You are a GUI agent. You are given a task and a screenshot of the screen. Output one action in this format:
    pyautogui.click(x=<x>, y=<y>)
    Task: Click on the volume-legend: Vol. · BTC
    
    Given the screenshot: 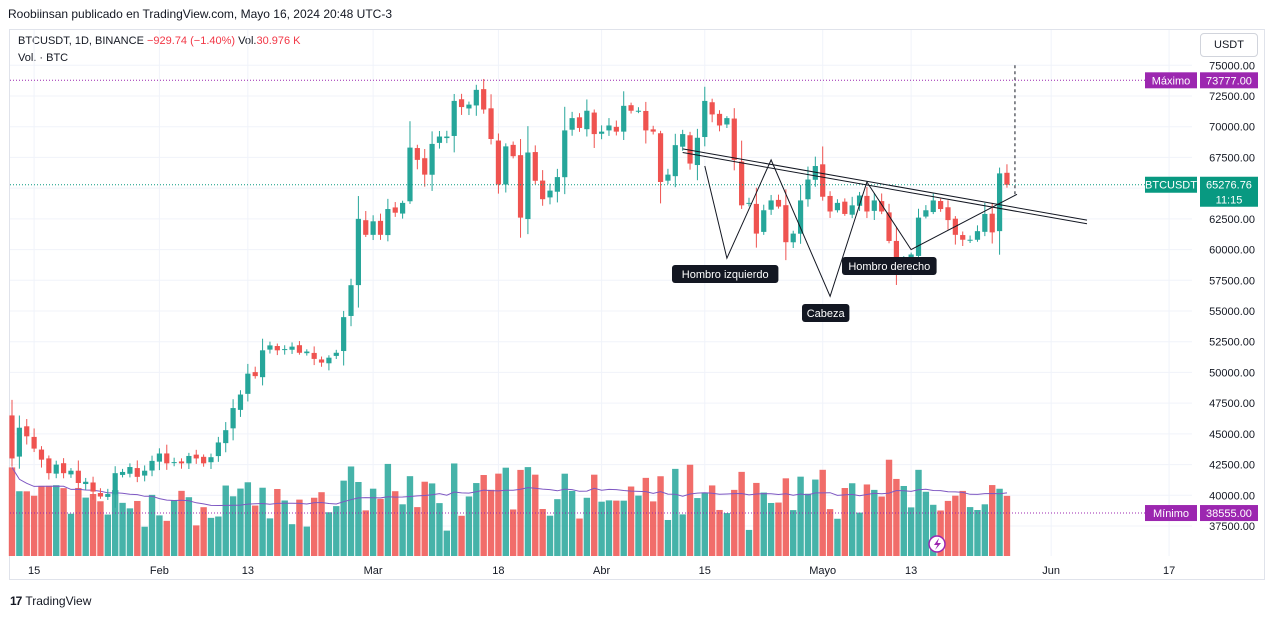 What is the action you would take?
    pyautogui.click(x=43, y=58)
    